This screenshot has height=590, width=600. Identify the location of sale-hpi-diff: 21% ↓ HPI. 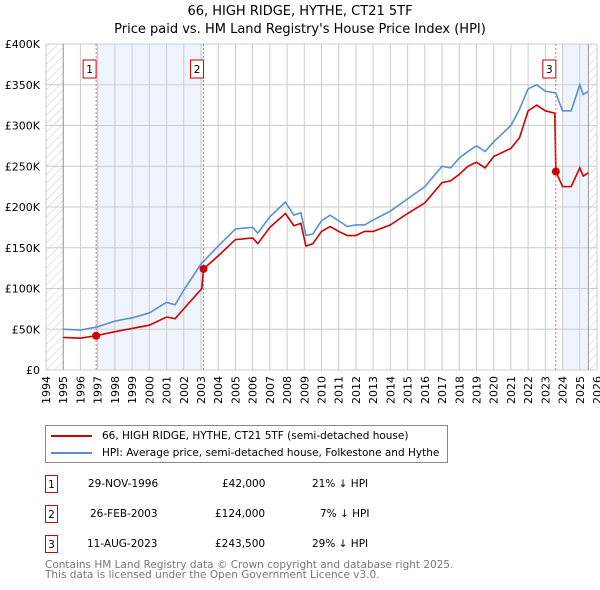
(340, 484).